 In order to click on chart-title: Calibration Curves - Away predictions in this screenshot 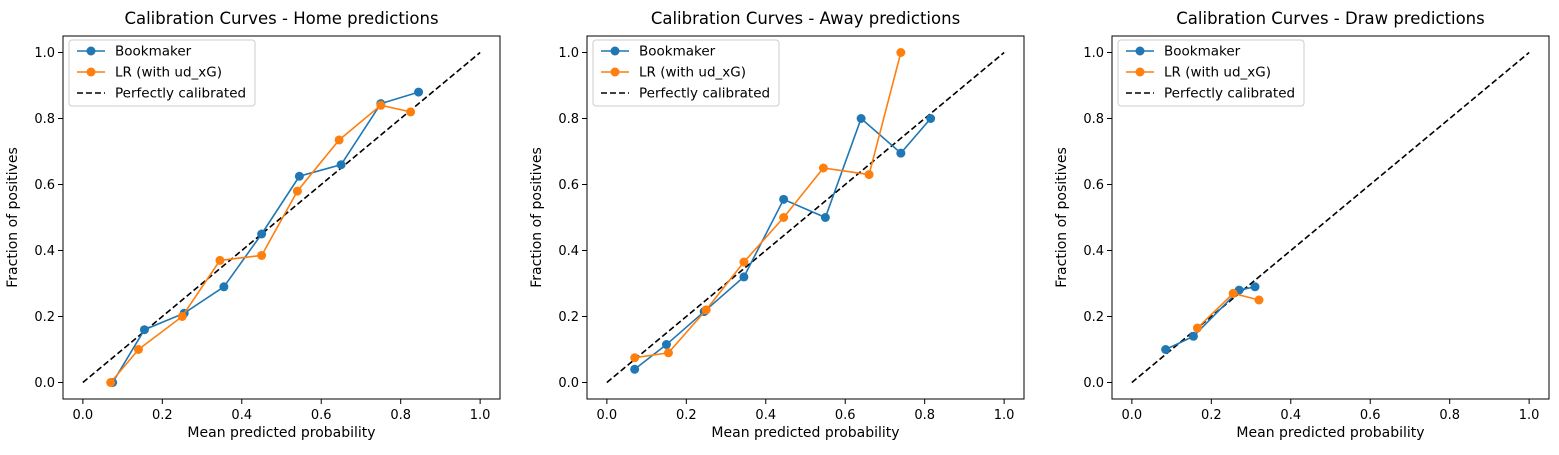, I will do `click(805, 18)`.